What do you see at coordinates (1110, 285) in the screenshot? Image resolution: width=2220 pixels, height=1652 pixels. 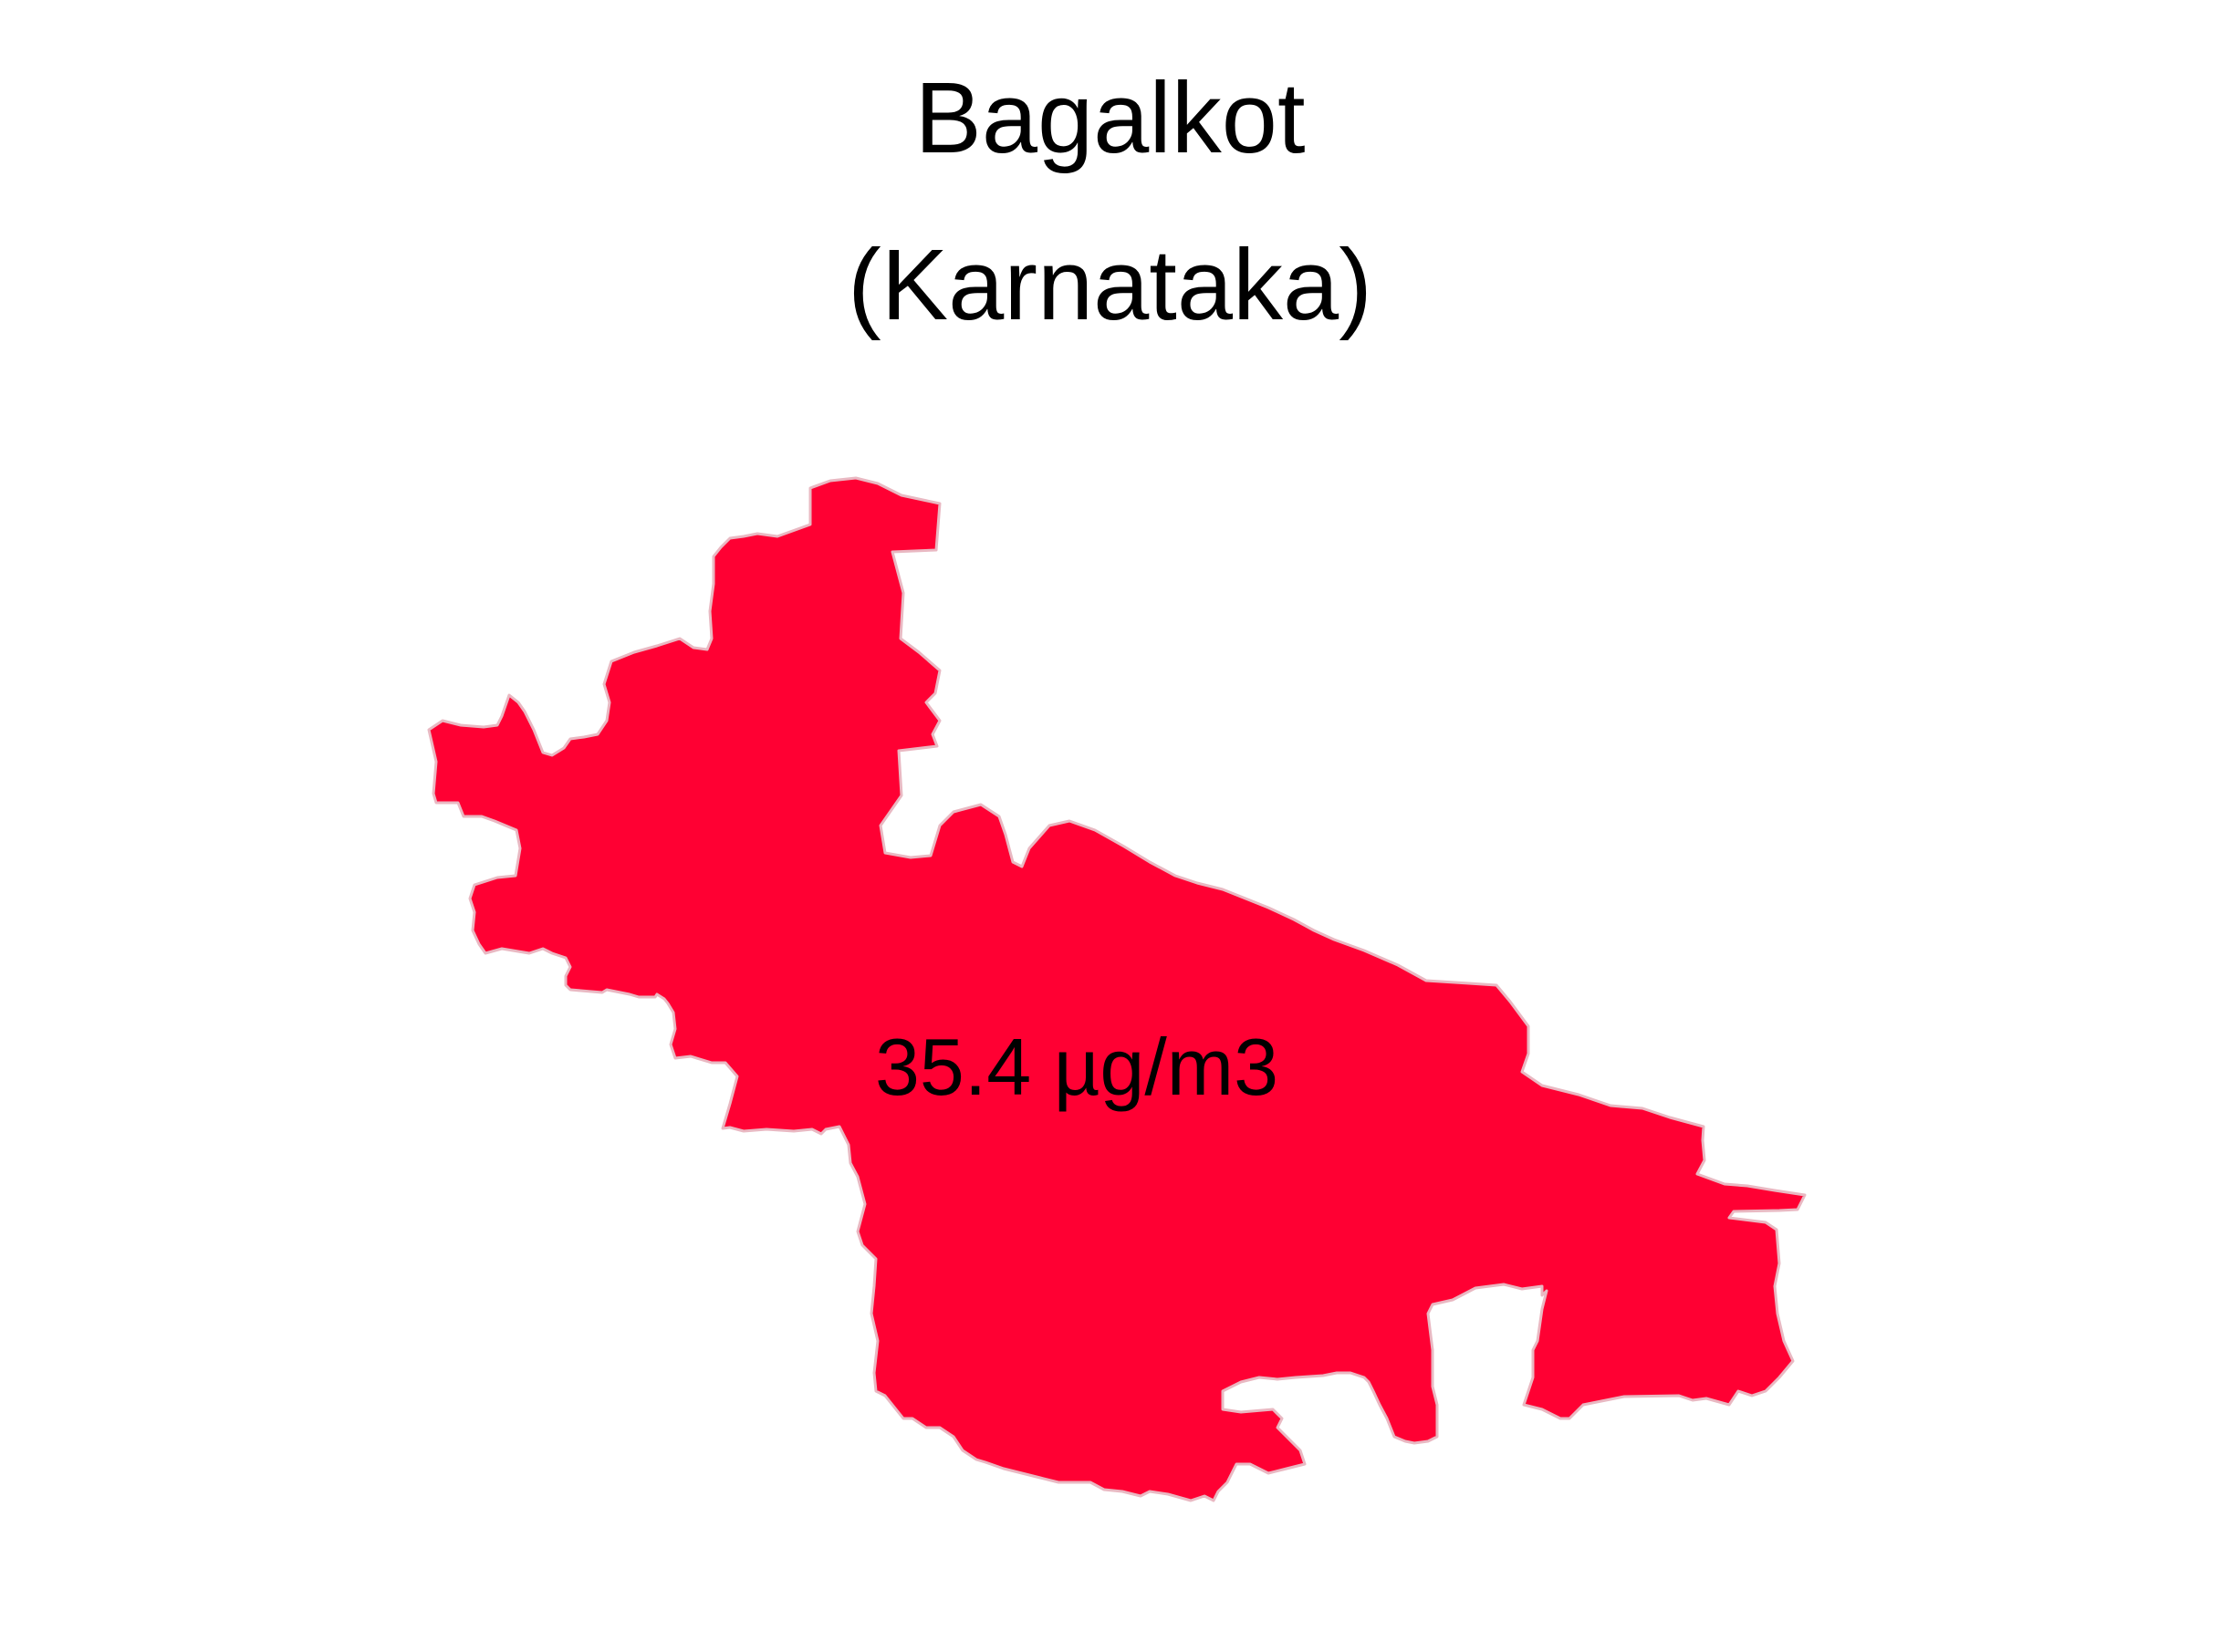 I see `map-title-state: (Karnataka)` at bounding box center [1110, 285].